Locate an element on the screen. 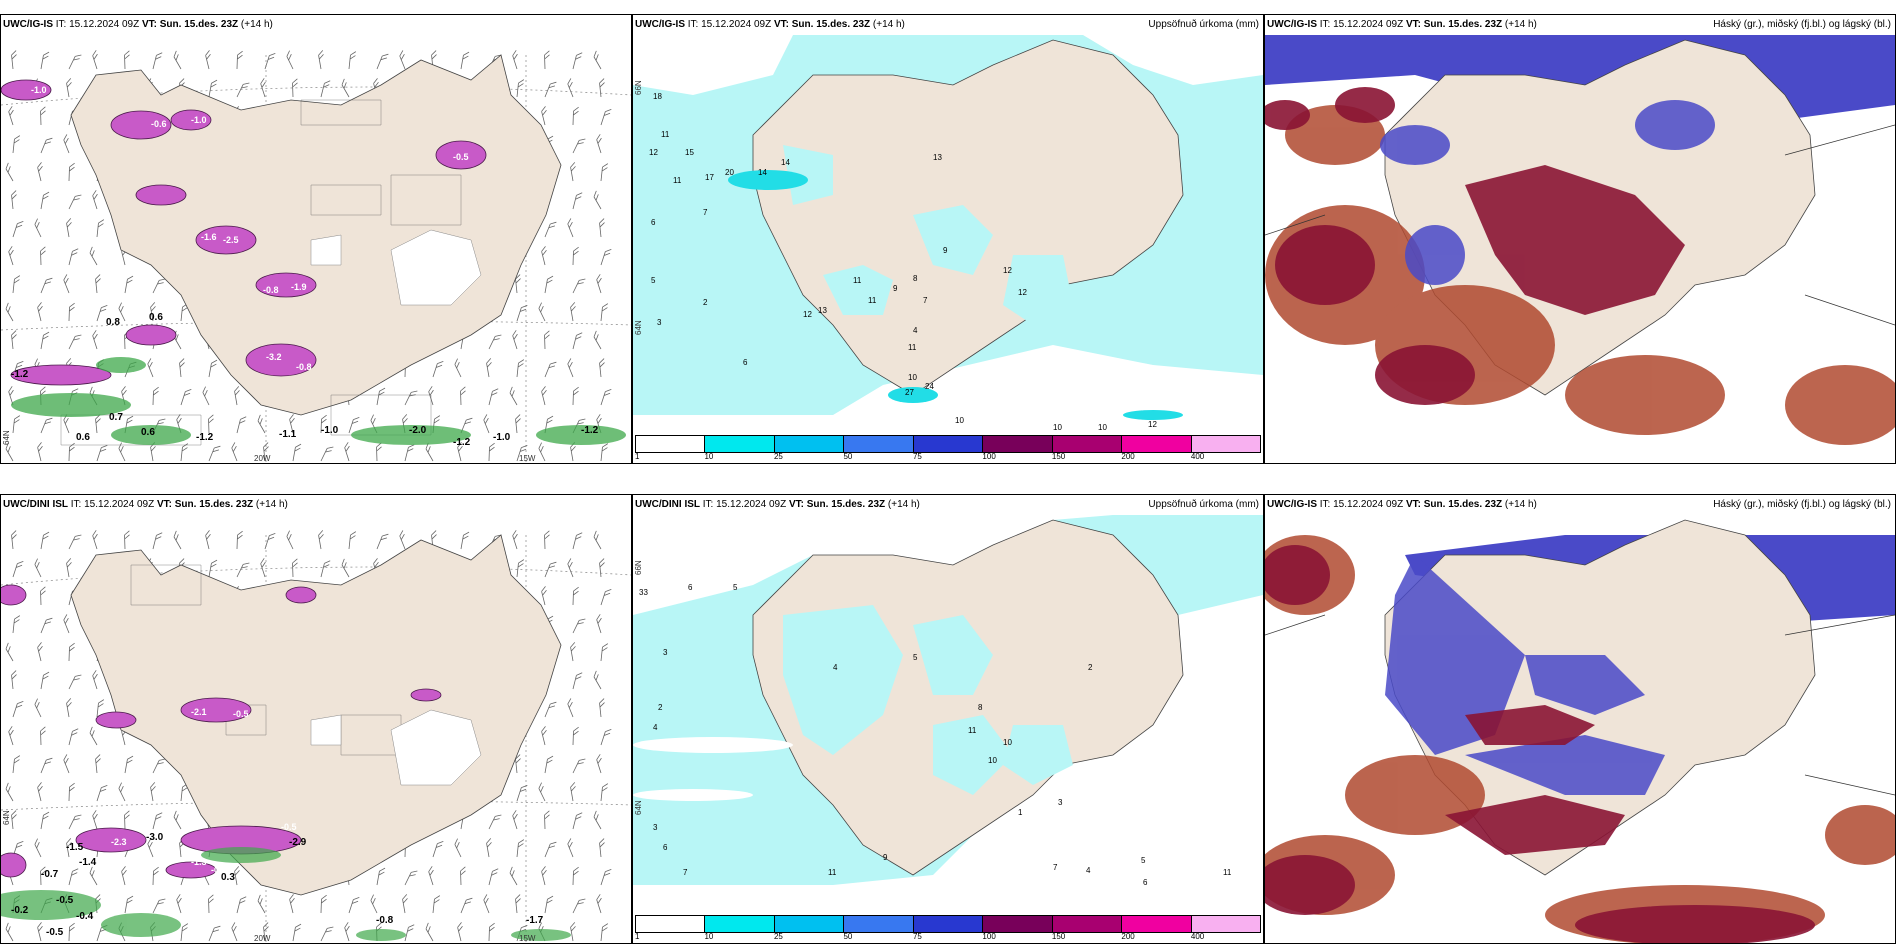 The image size is (1900, 950). value-label: -0.5 is located at coordinates (55, 932).